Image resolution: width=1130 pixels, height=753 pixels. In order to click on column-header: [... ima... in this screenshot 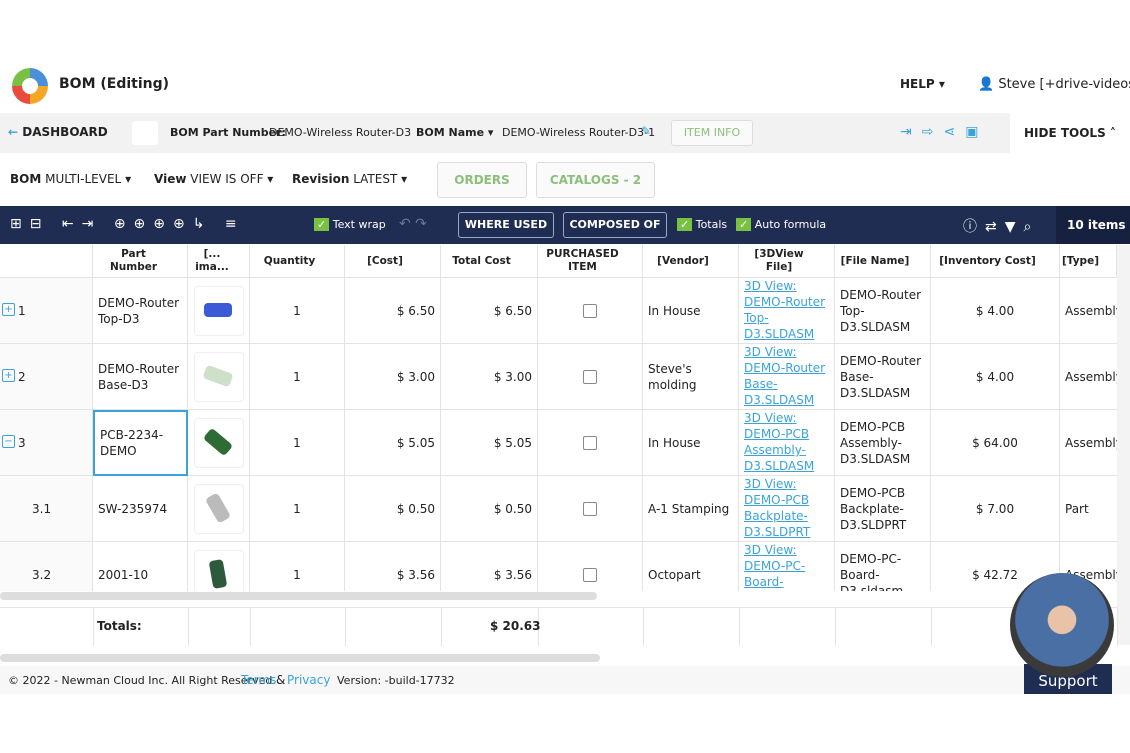, I will do `click(219, 261)`.